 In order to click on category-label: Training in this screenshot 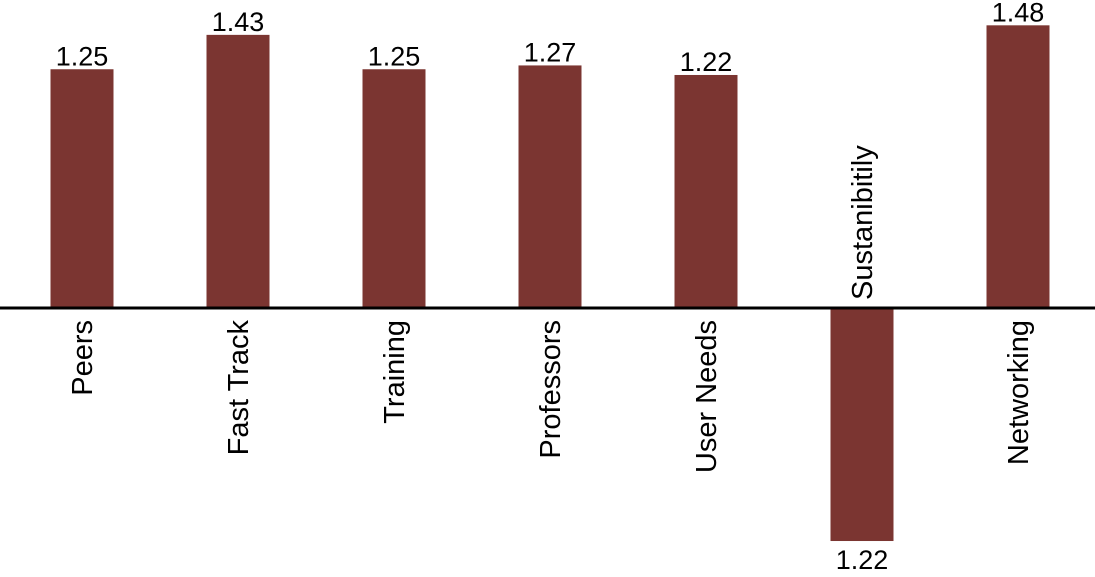, I will do `click(395, 372)`.